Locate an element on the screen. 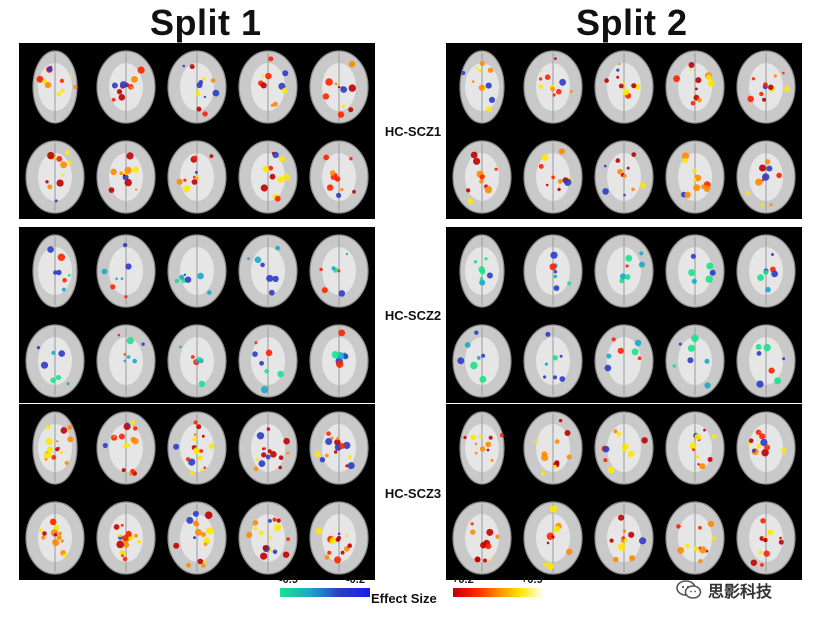  split-2-title: Split 2 is located at coordinates (632, 22).